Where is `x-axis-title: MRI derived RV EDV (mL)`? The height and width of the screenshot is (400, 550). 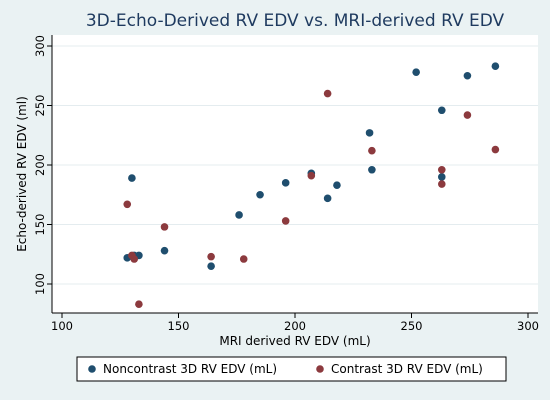 x-axis-title: MRI derived RV EDV (mL) is located at coordinates (294, 341).